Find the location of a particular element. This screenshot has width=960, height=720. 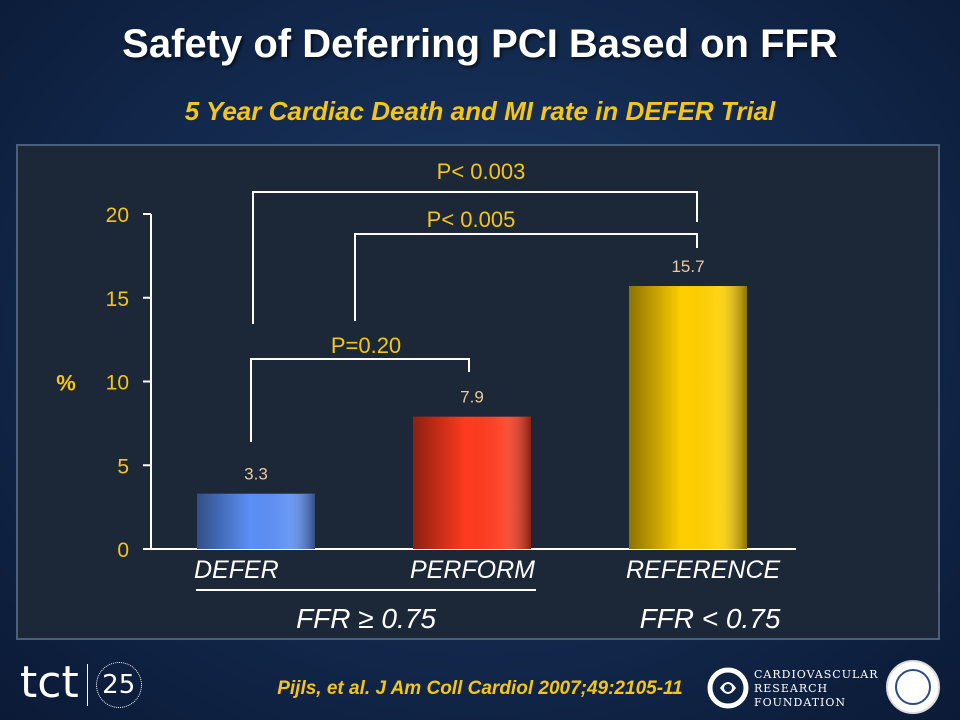

p-value-label: P< 0.005 is located at coordinates (471, 219).